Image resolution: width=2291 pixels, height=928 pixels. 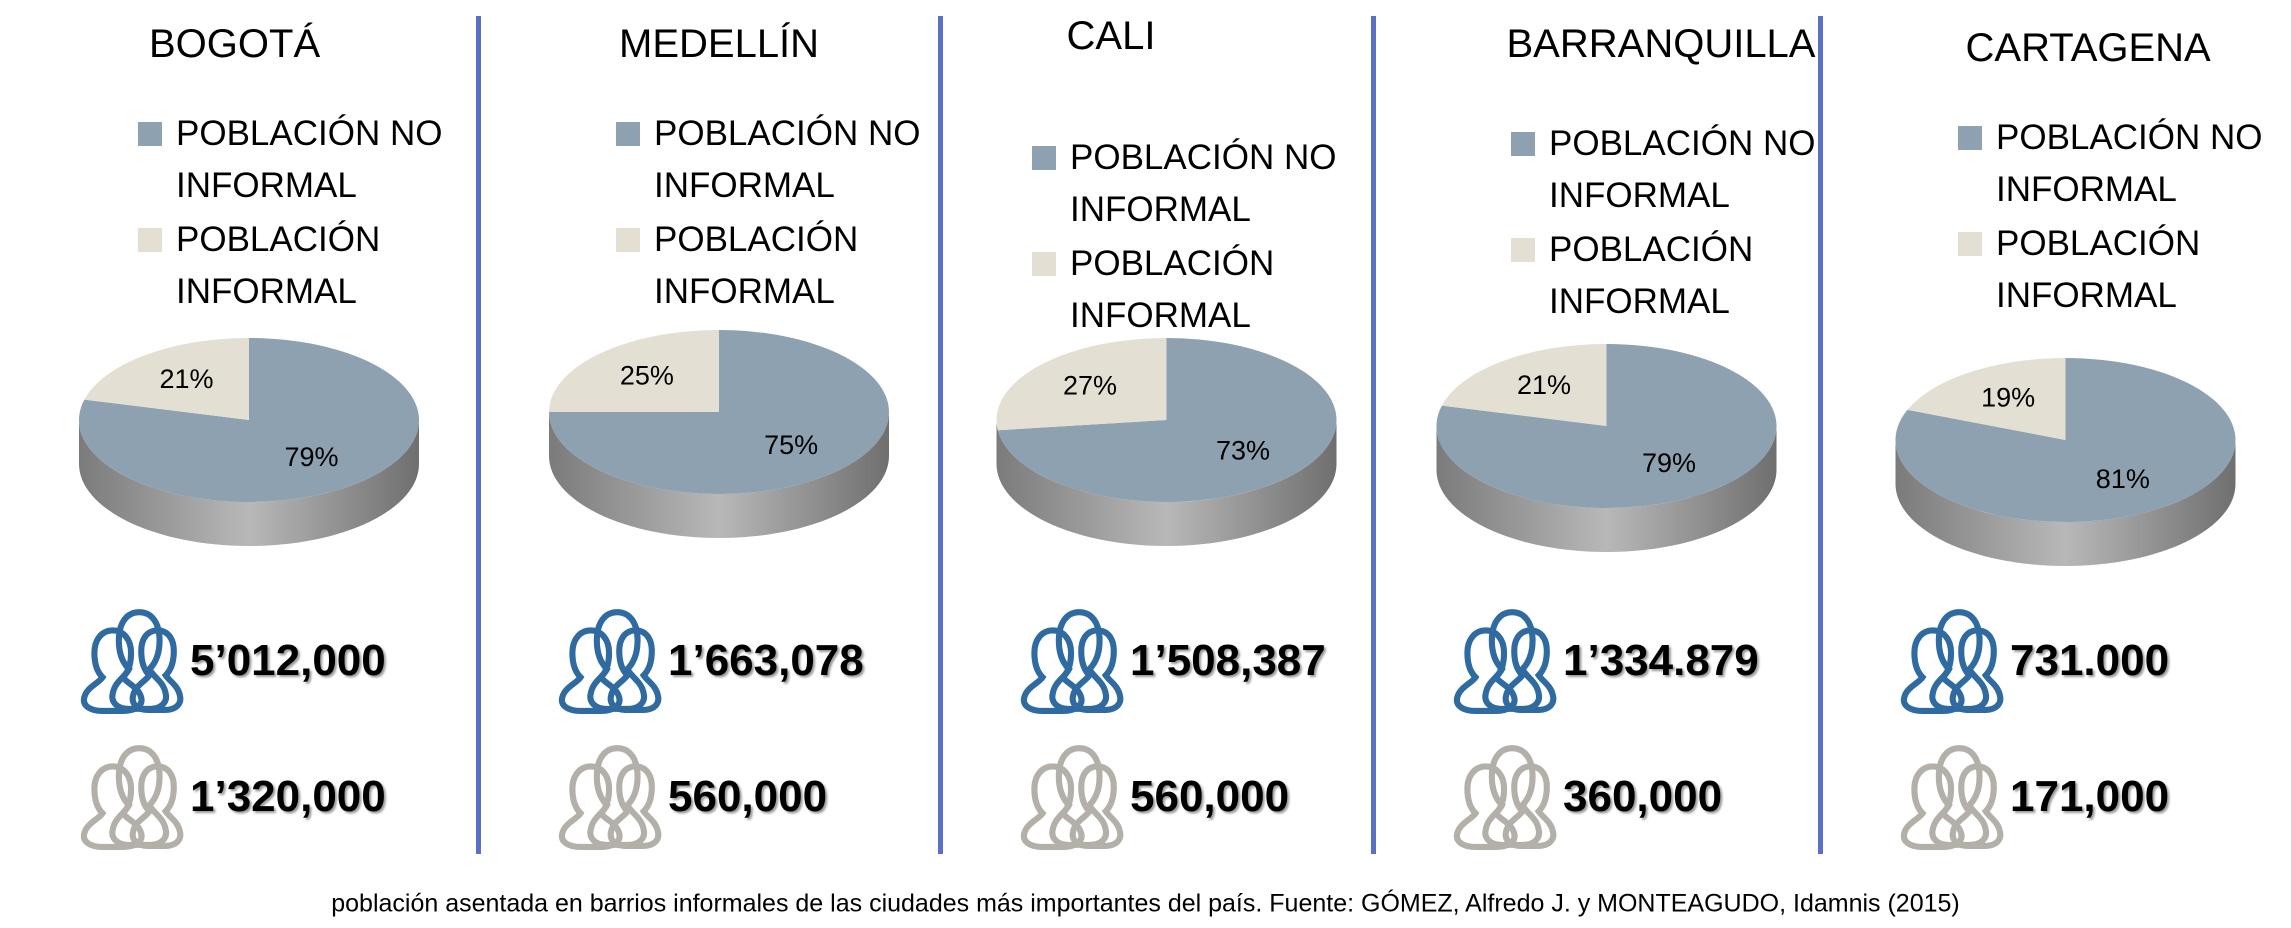 What do you see at coordinates (2090, 660) in the screenshot?
I see `population-count: 731.000` at bounding box center [2090, 660].